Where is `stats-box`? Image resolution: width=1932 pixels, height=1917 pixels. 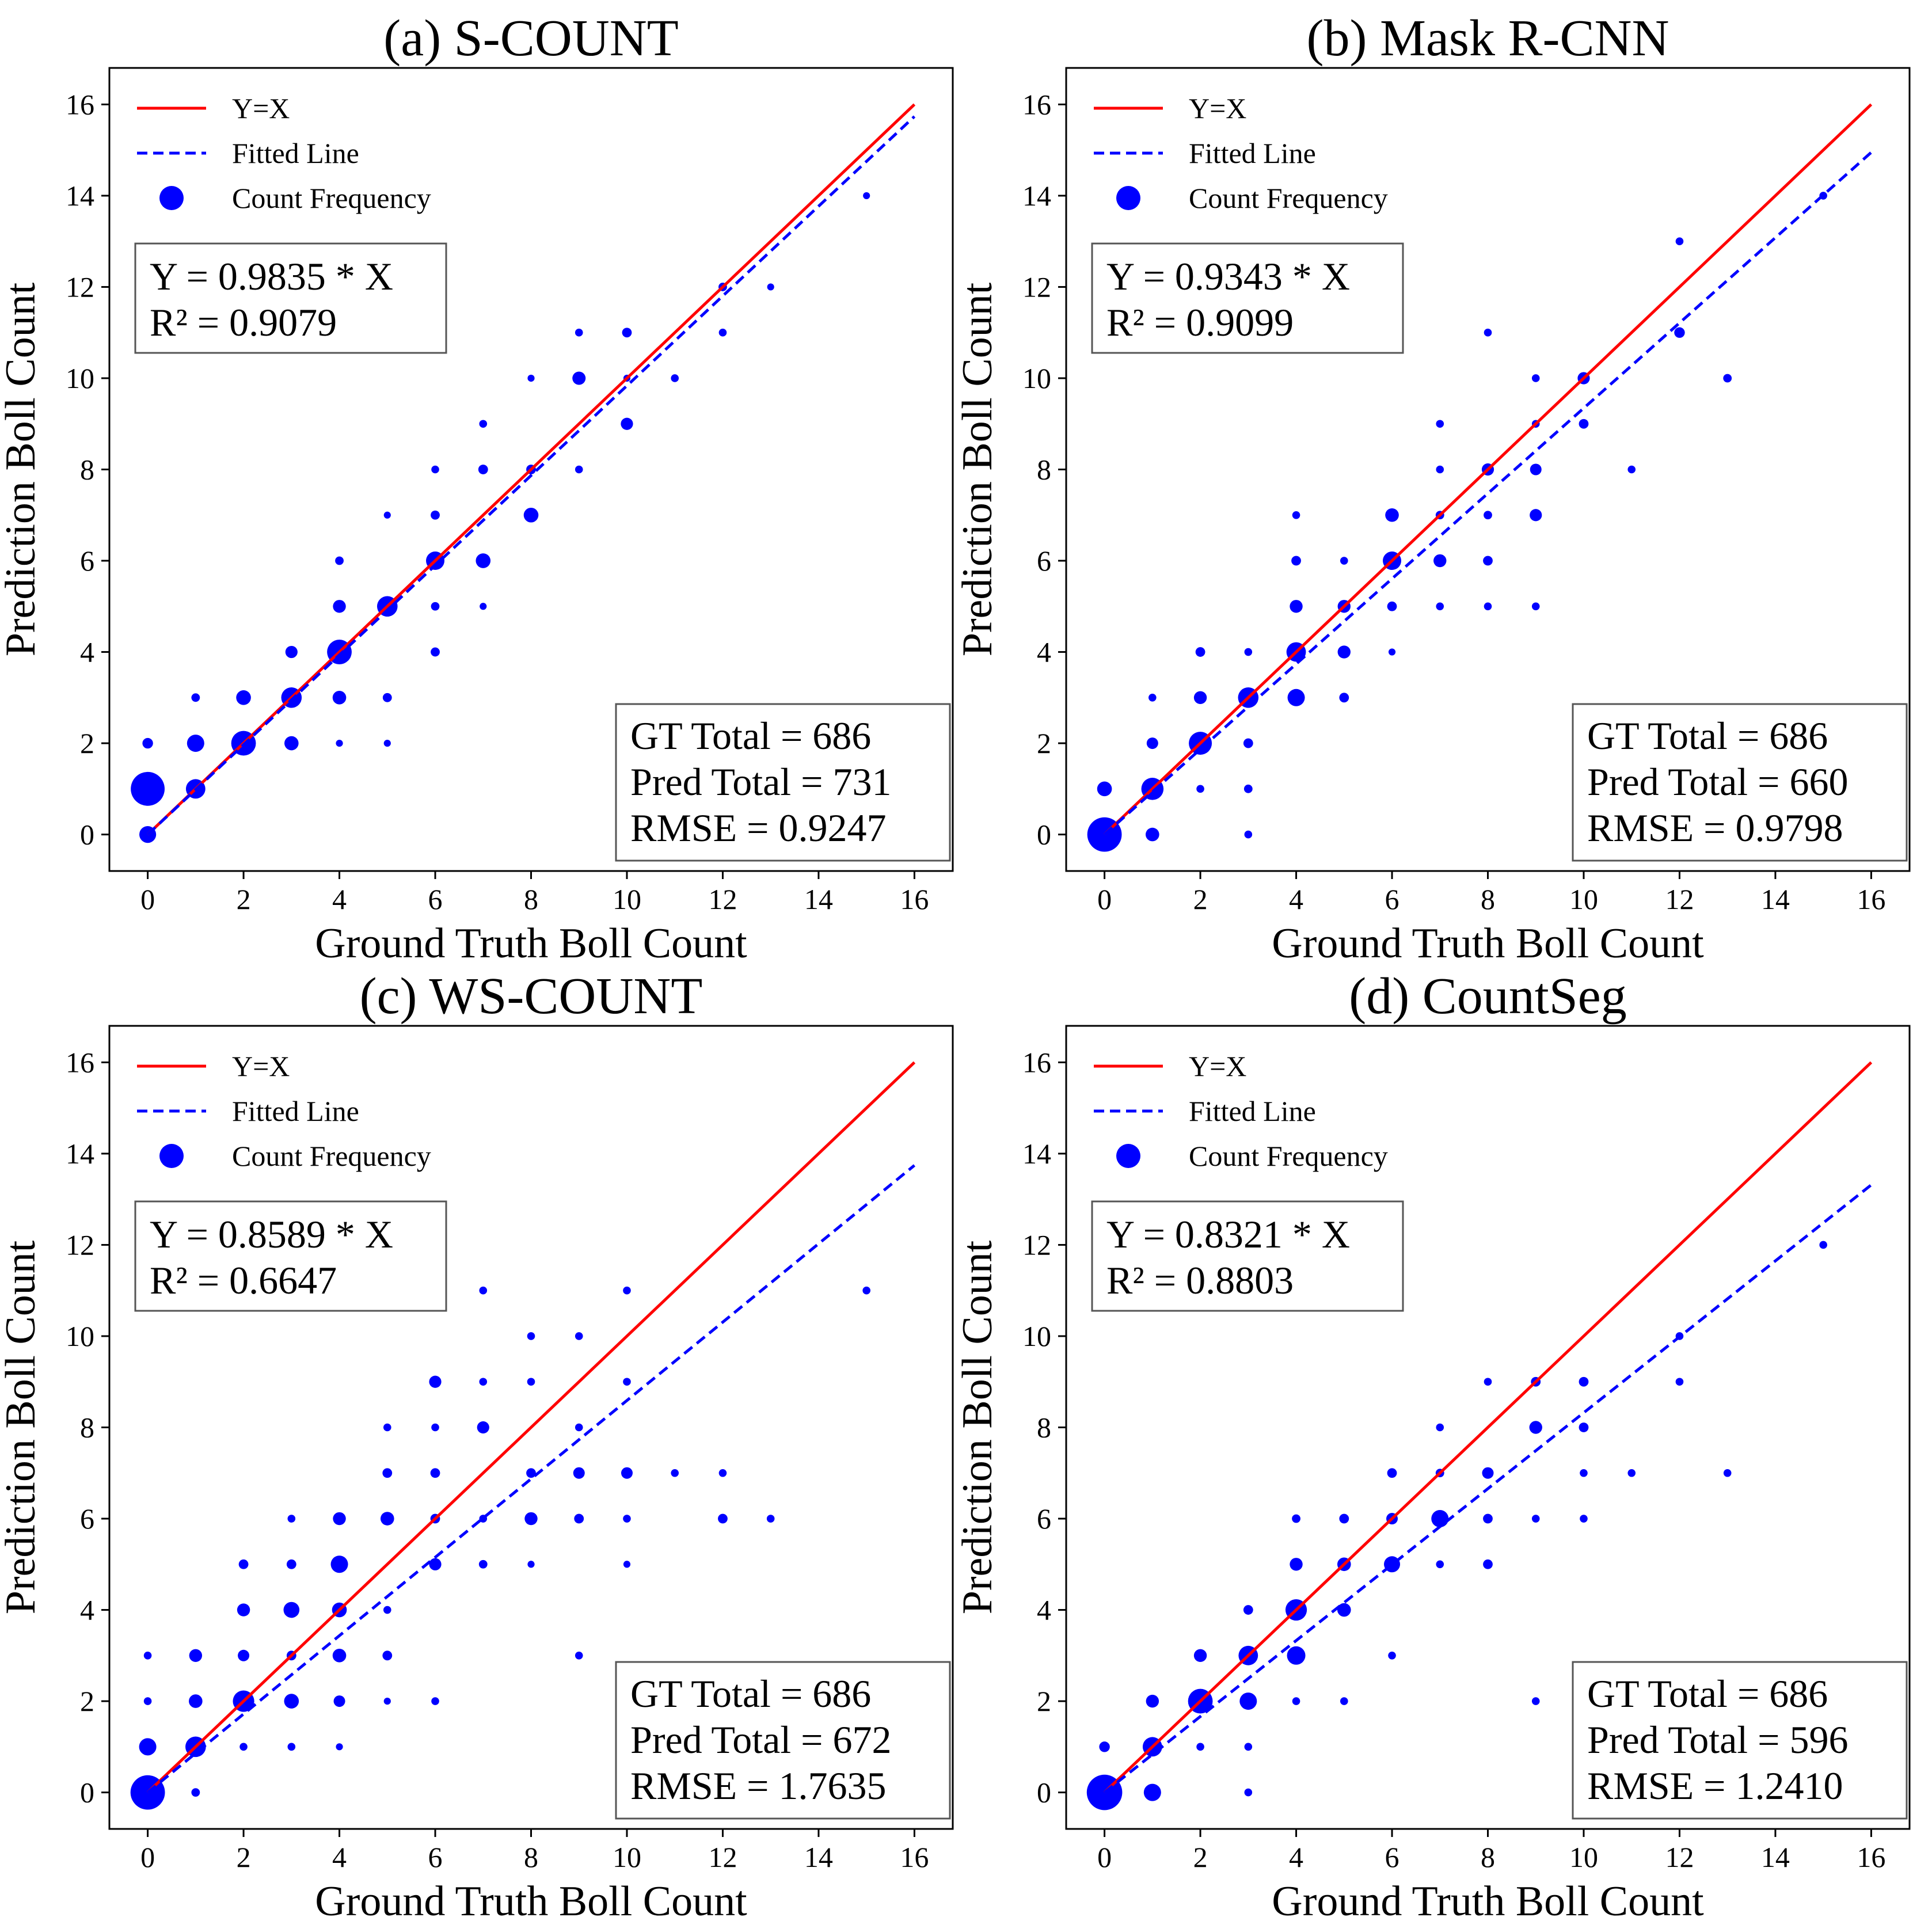 stats-box is located at coordinates (1740, 782).